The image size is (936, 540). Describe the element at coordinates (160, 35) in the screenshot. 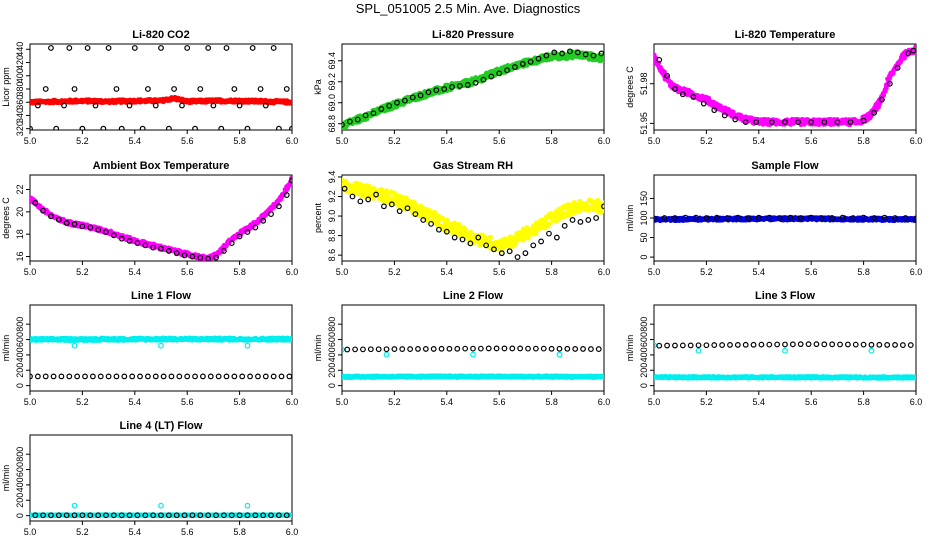

I see `panel-title: Li-820 CO2` at that location.